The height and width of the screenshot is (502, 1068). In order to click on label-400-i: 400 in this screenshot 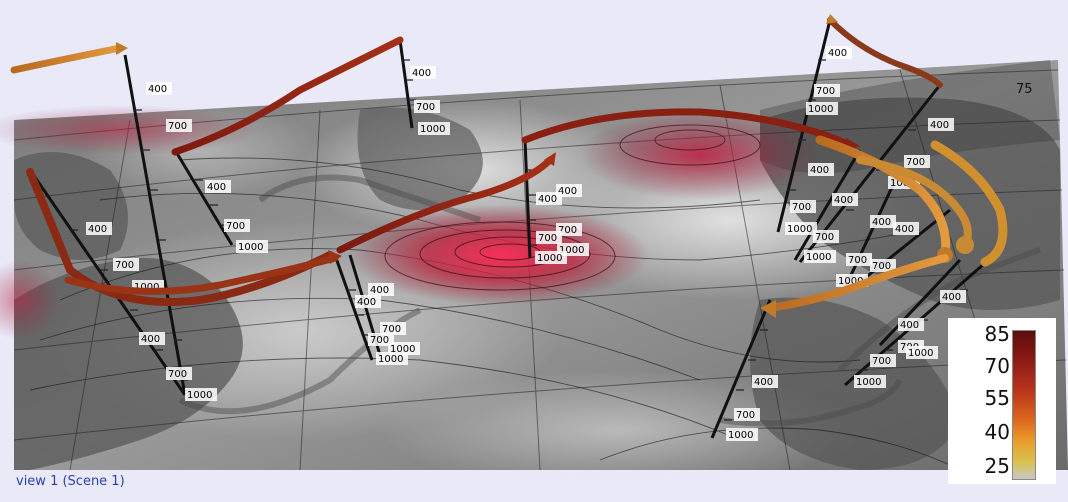, I will do `click(368, 301)`.